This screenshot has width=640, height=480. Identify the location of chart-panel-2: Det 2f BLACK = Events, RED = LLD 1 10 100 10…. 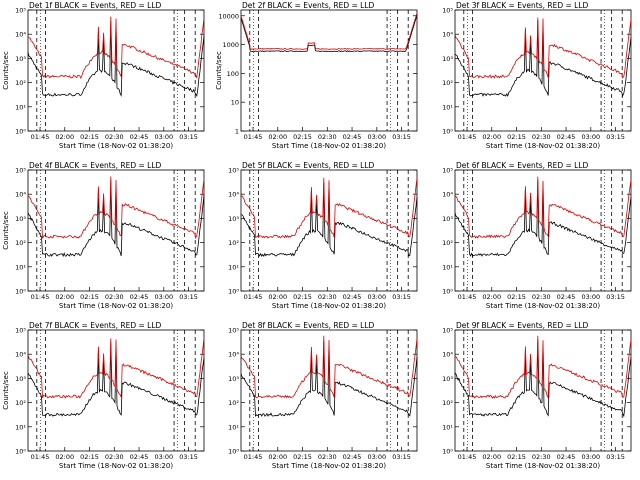
(319, 80).